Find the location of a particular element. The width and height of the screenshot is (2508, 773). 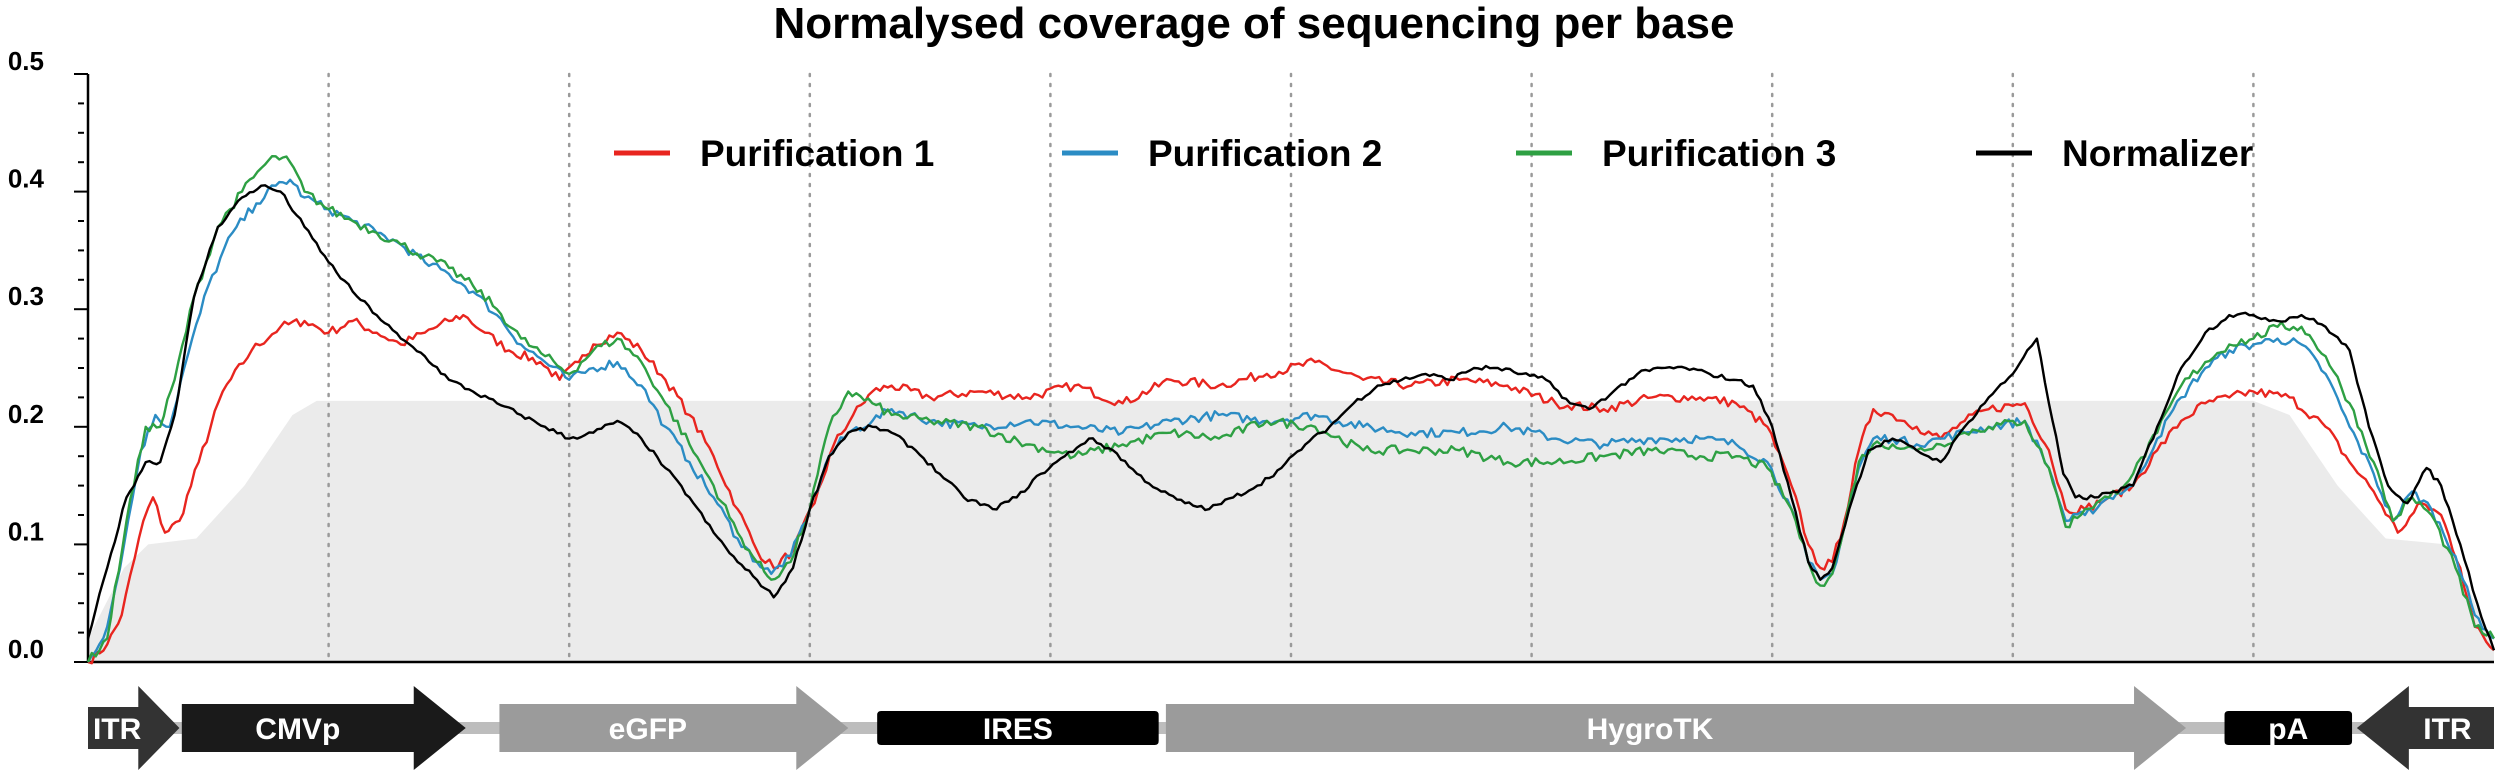

y-tick-label: 0.1 is located at coordinates (26, 531).